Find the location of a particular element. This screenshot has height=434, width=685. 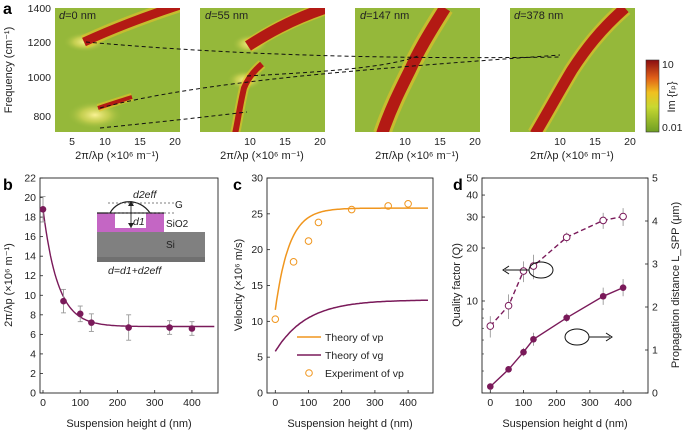

ytick-left-label: 40 is located at coordinates (472, 196).